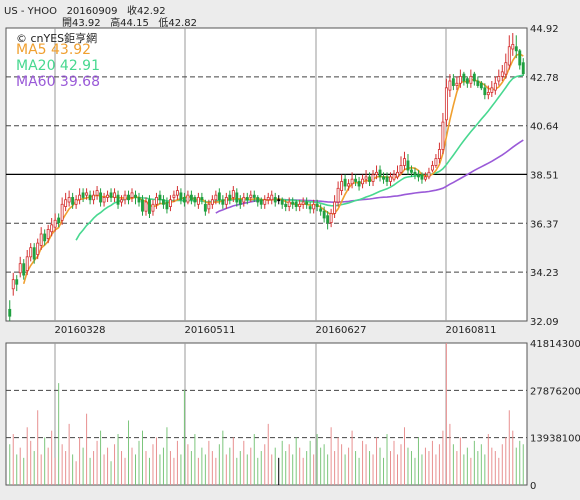 The height and width of the screenshot is (500, 580). I want to click on brand-watermark: © cnYES鉅亨網, so click(57, 38).